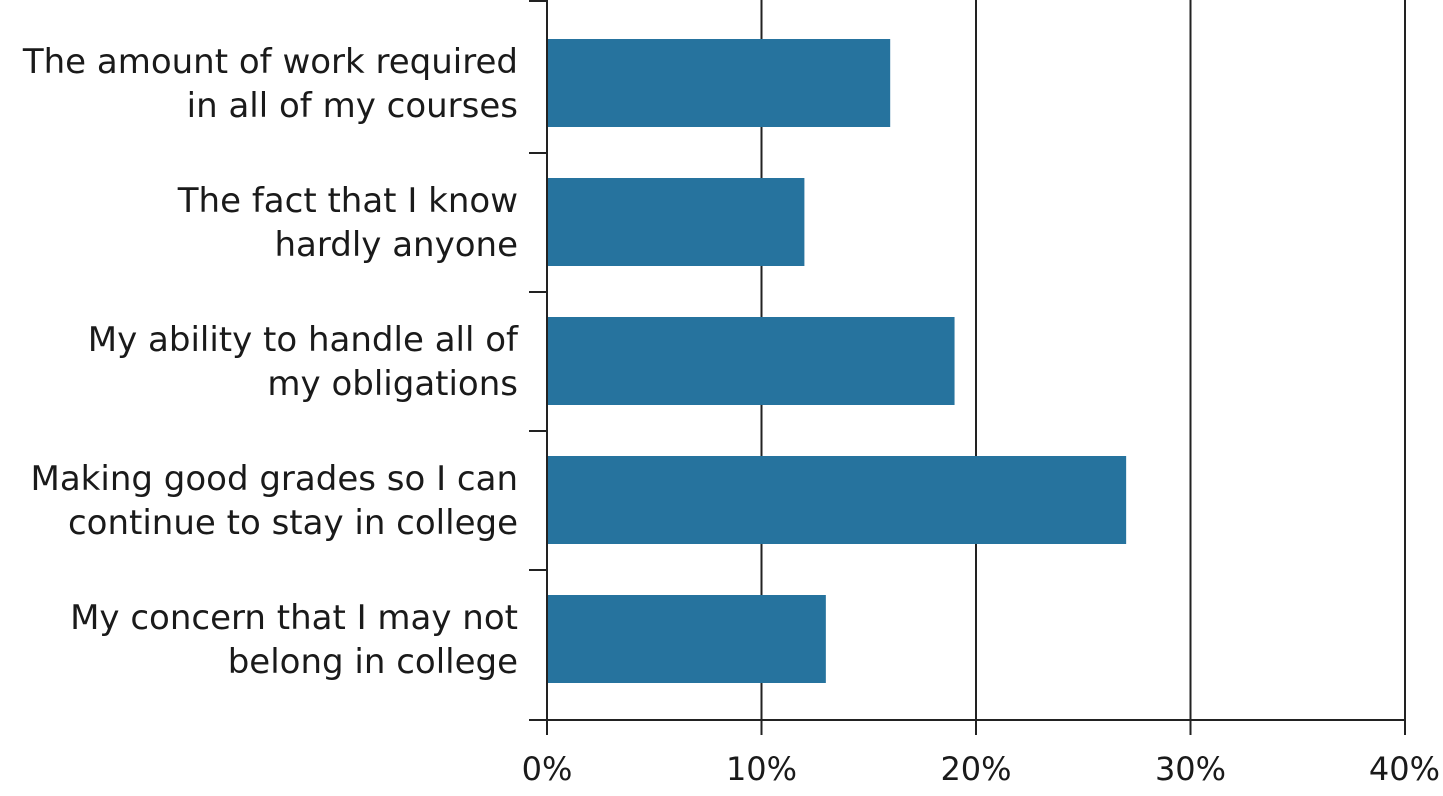 The width and height of the screenshot is (1443, 796). Describe the element at coordinates (975, 769) in the screenshot. I see `x-tick-label-20: 20%` at that location.